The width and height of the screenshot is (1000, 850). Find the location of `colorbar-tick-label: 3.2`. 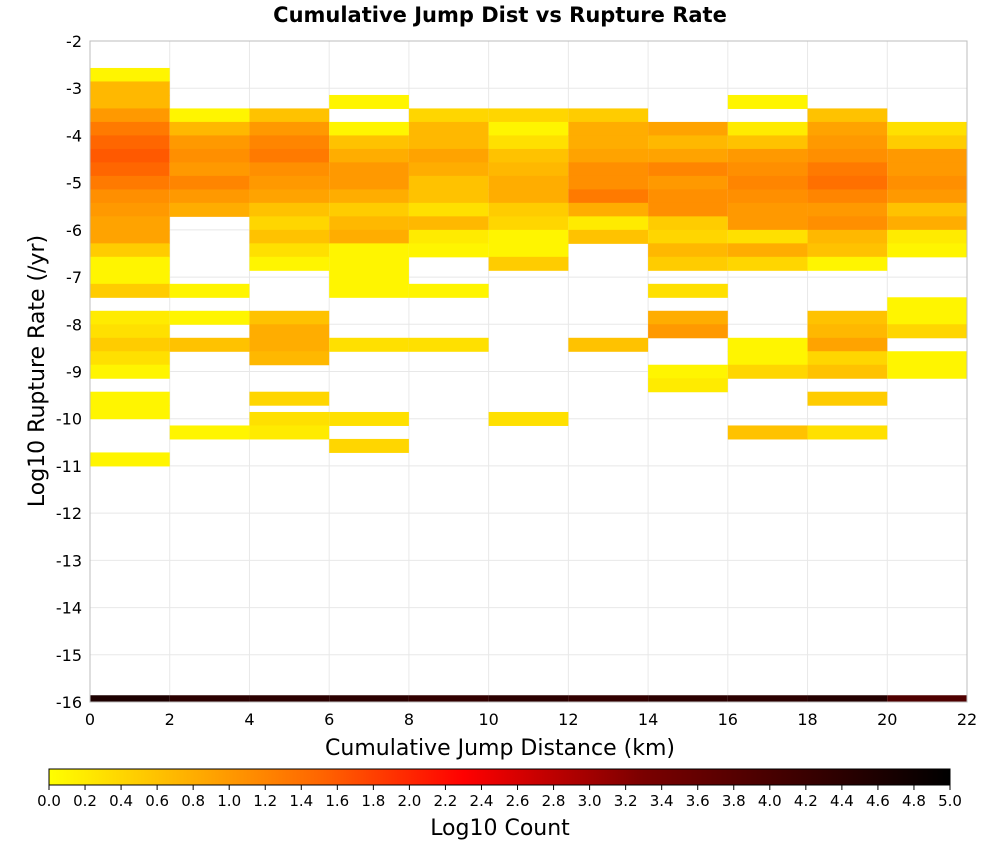

colorbar-tick-label: 3.2 is located at coordinates (626, 801).